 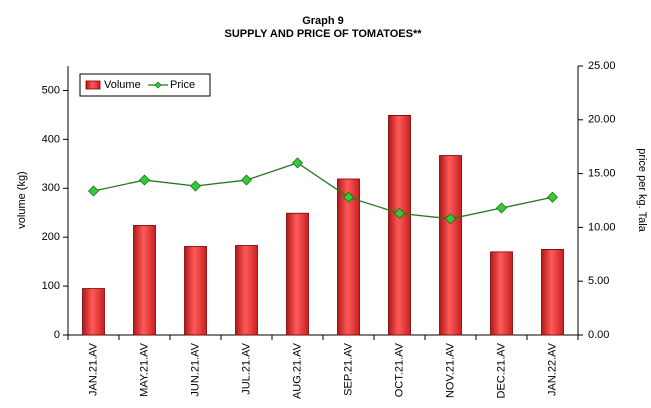 I want to click on y2-tick-label: 5.00, so click(x=598, y=281).